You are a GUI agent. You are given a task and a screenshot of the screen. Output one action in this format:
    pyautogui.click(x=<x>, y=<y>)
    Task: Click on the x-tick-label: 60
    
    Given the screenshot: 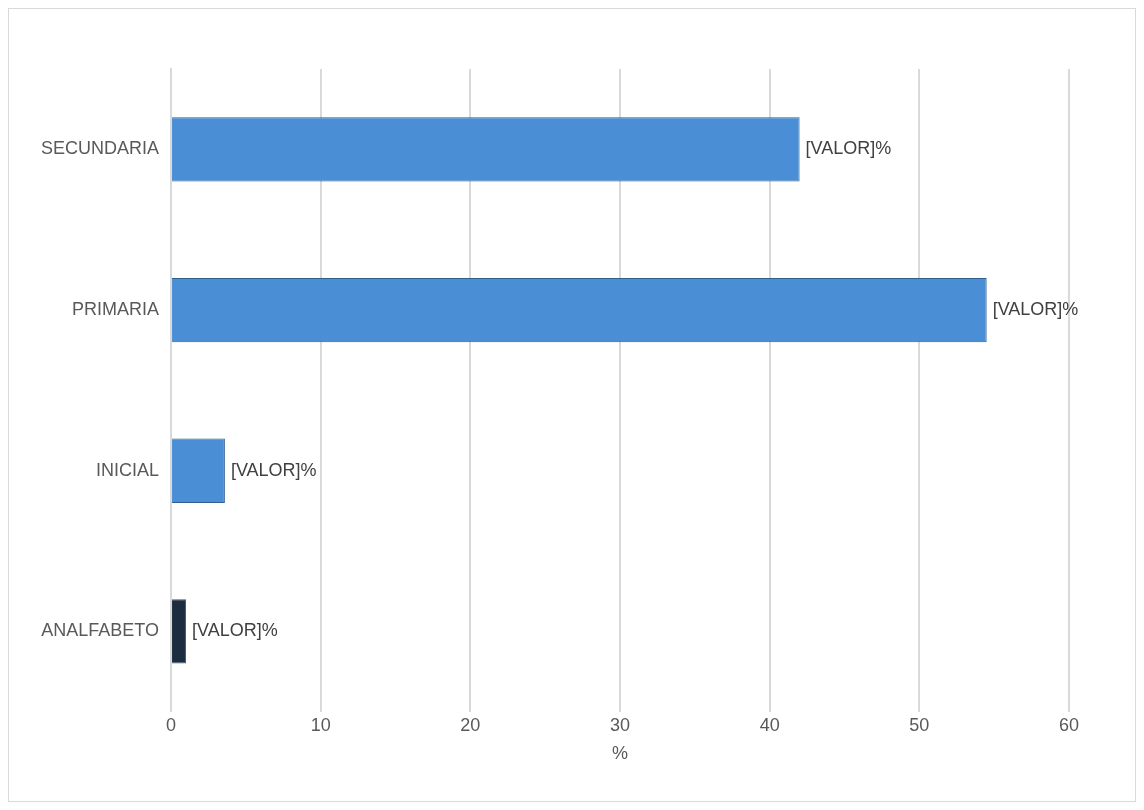 What is the action you would take?
    pyautogui.click(x=1069, y=724)
    